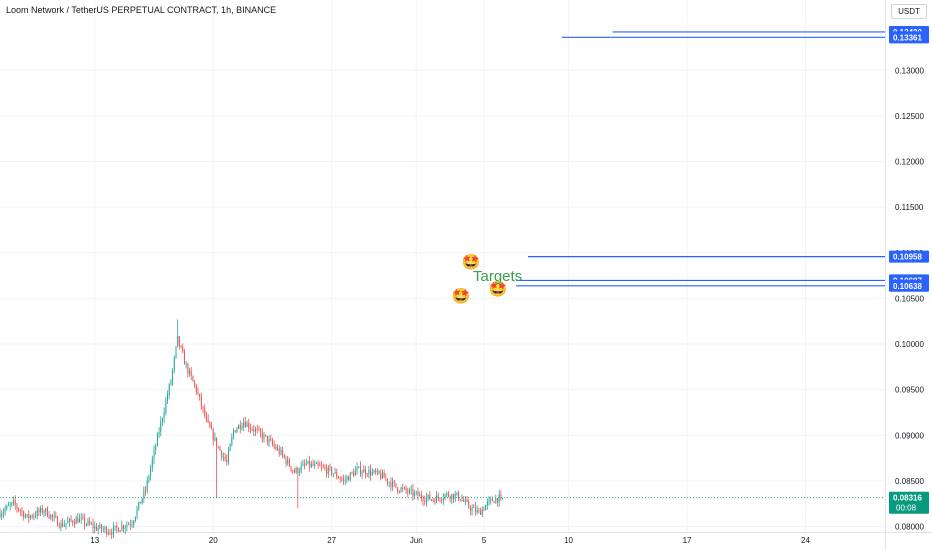  Describe the element at coordinates (909, 162) in the screenshot. I see `y-tick-label: 0.12000` at that location.